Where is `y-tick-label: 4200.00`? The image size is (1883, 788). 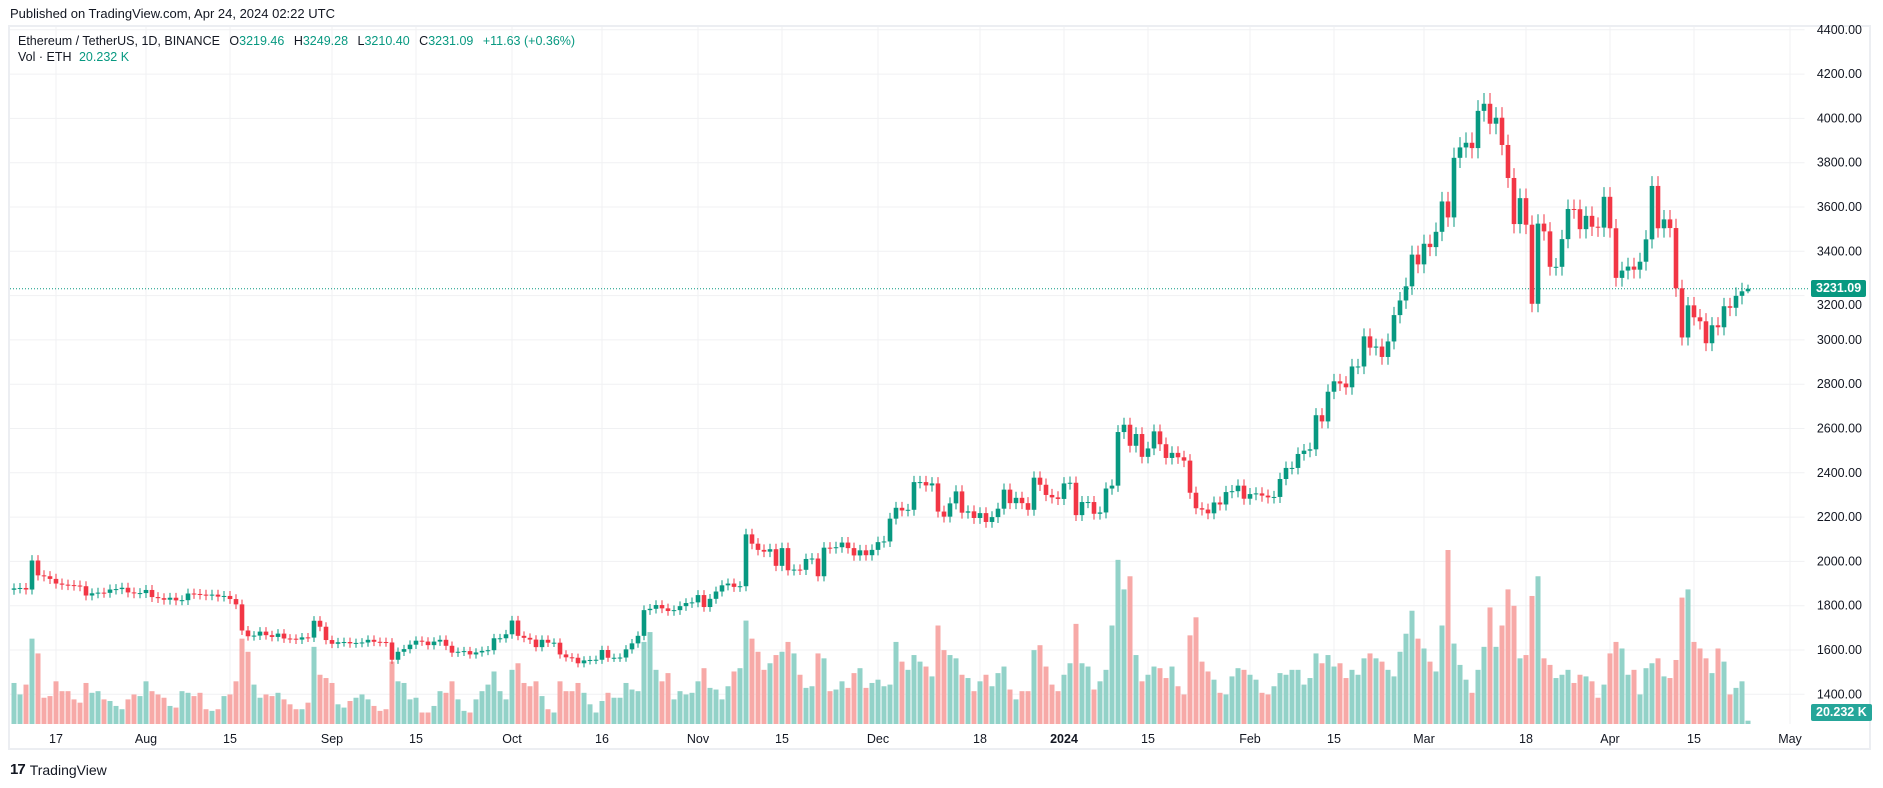
y-tick-label: 4200.00 is located at coordinates (1839, 74).